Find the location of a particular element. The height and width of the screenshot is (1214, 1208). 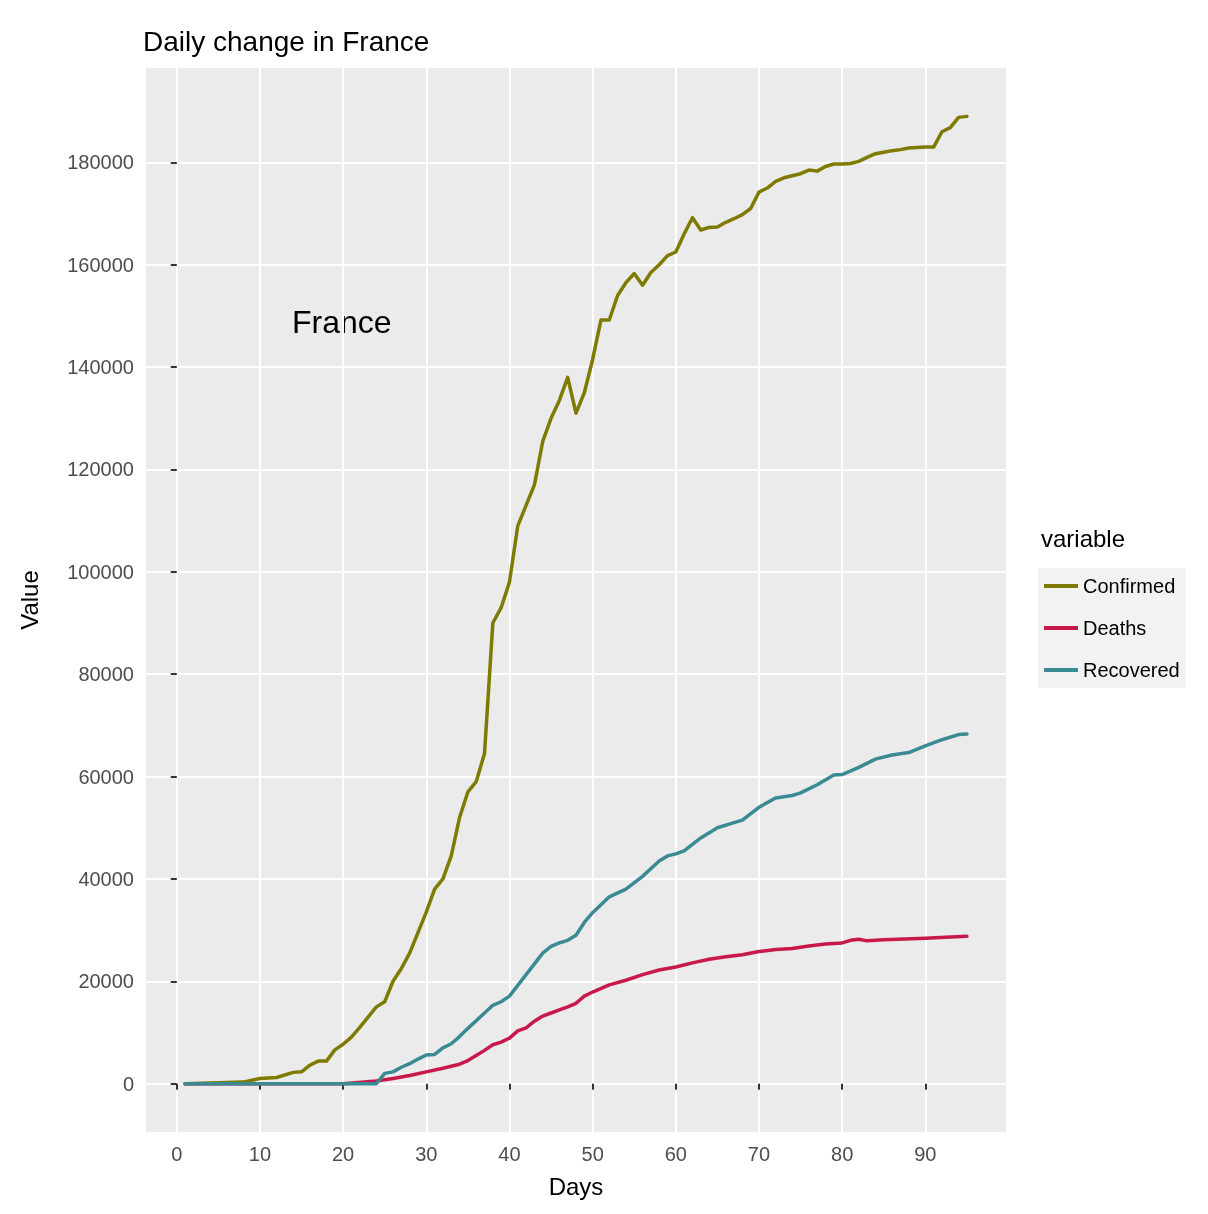

x-tick-label: 30 is located at coordinates (426, 1154).